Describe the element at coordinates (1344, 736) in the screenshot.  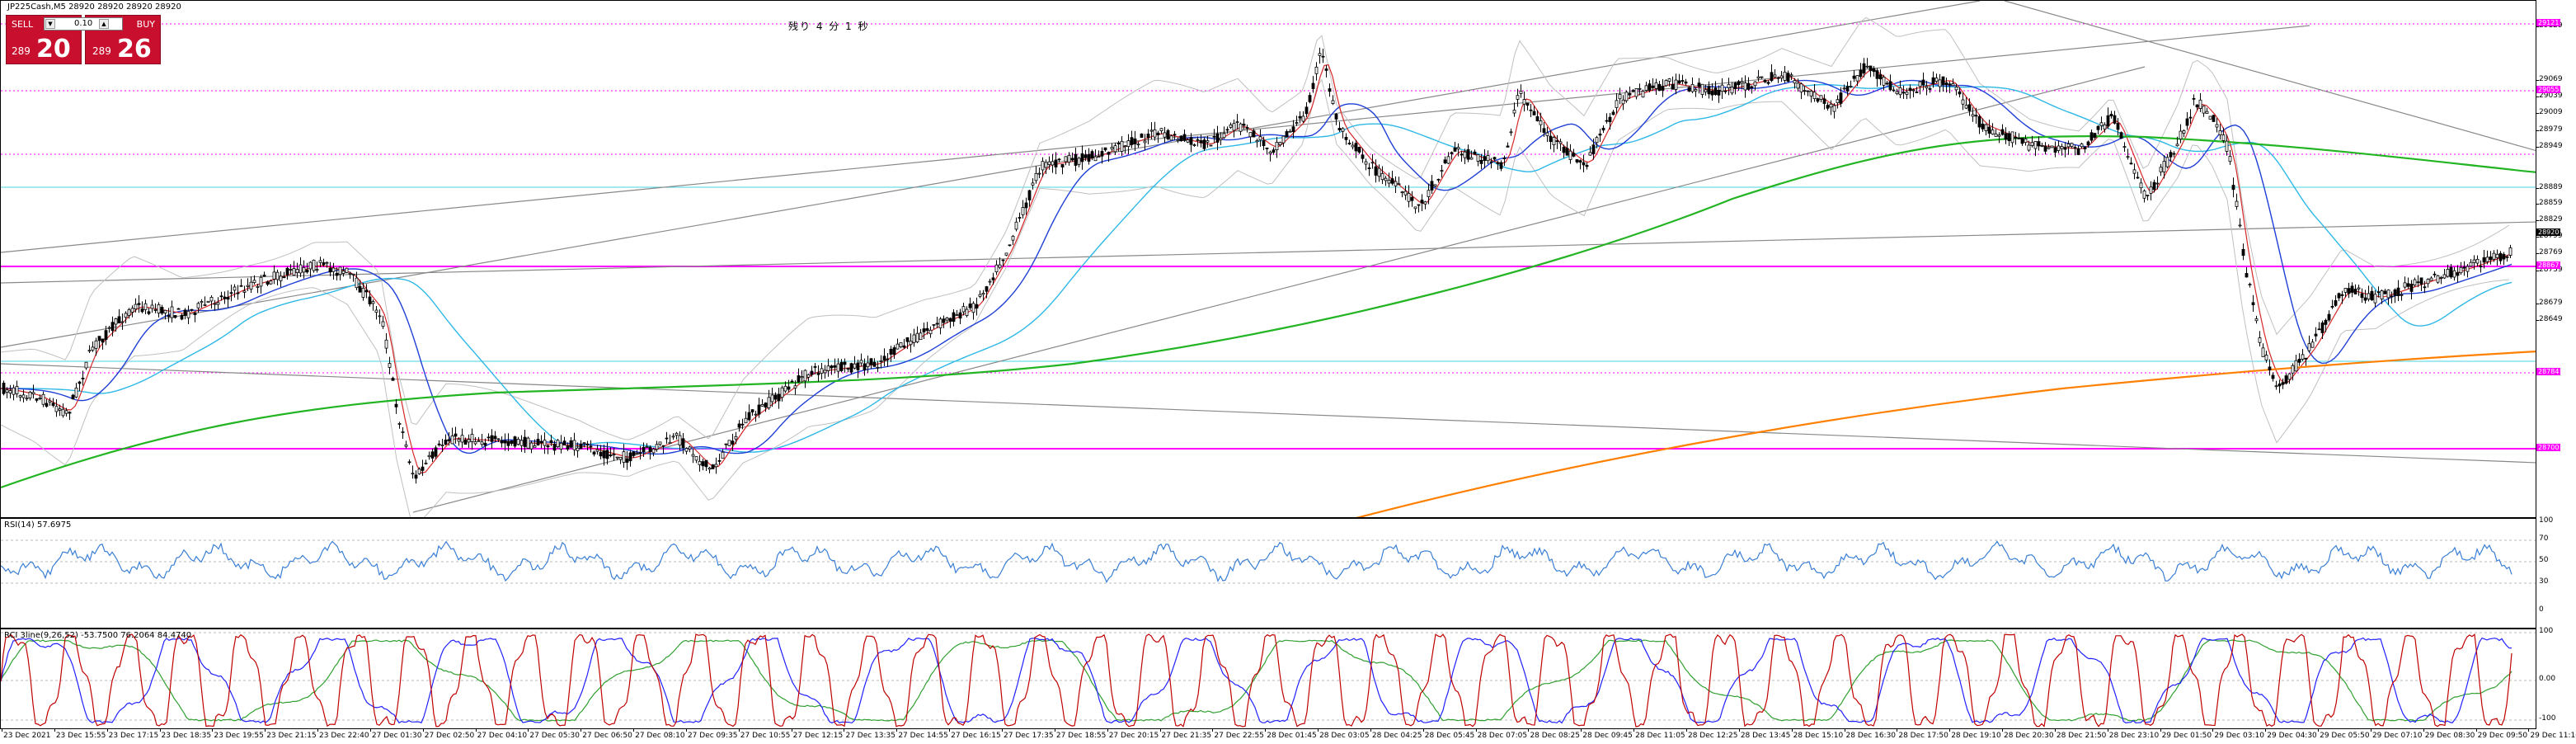
I see `time-tick-label: 28 Dec 03:05` at that location.